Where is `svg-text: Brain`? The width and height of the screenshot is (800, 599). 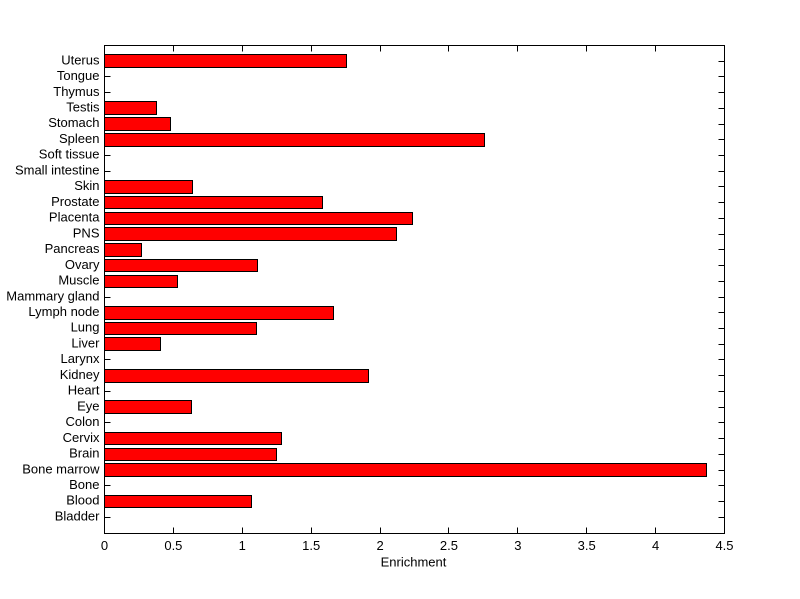 svg-text: Brain is located at coordinates (84, 453).